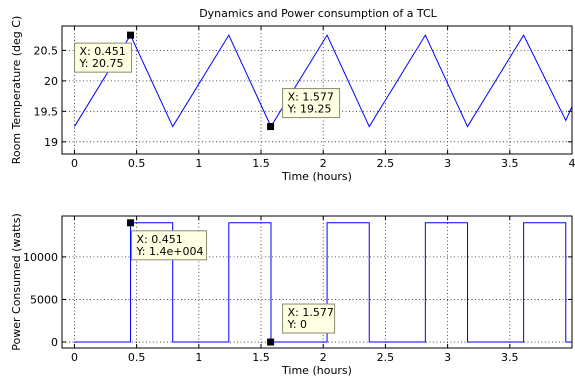  What do you see at coordinates (44, 299) in the screenshot?
I see `y-tick-label: 5000` at bounding box center [44, 299].